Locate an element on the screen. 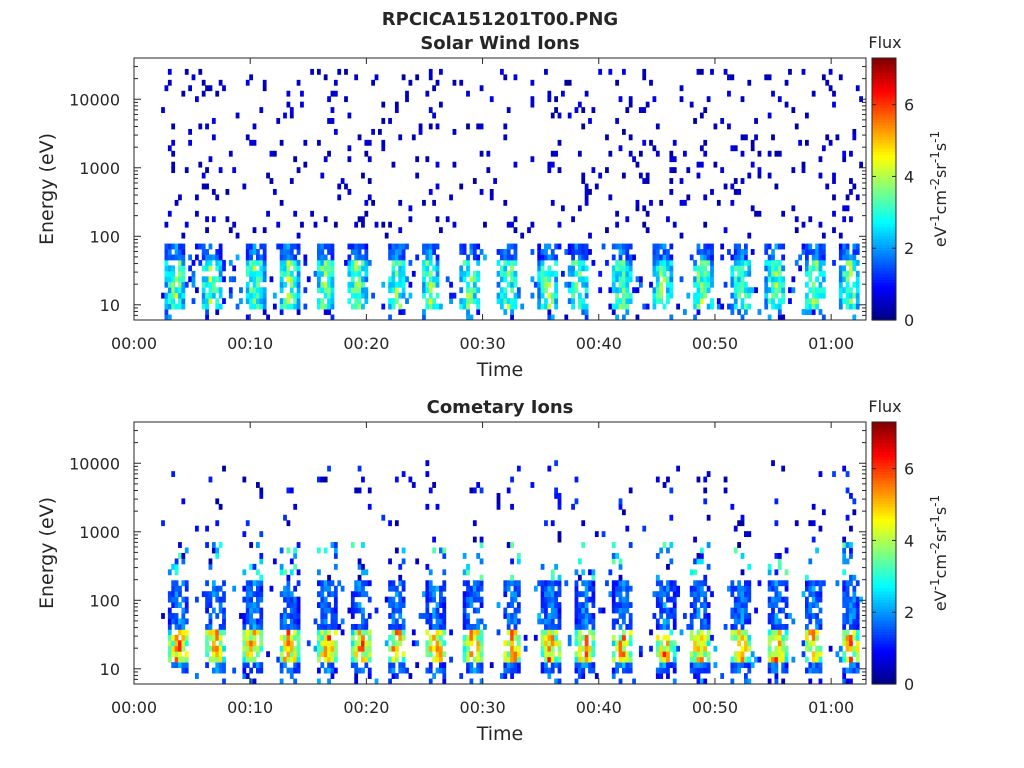 The width and height of the screenshot is (1024, 768). figure-title: RPCICA151201T00.PNG is located at coordinates (500, 19).